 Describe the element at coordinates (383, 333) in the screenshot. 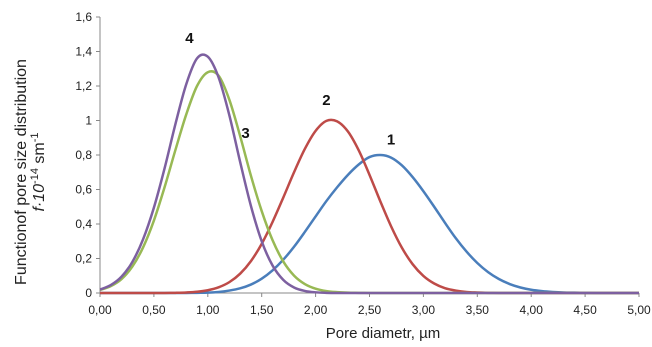

I see `x-axis-title: Pore diametr, µm` at that location.